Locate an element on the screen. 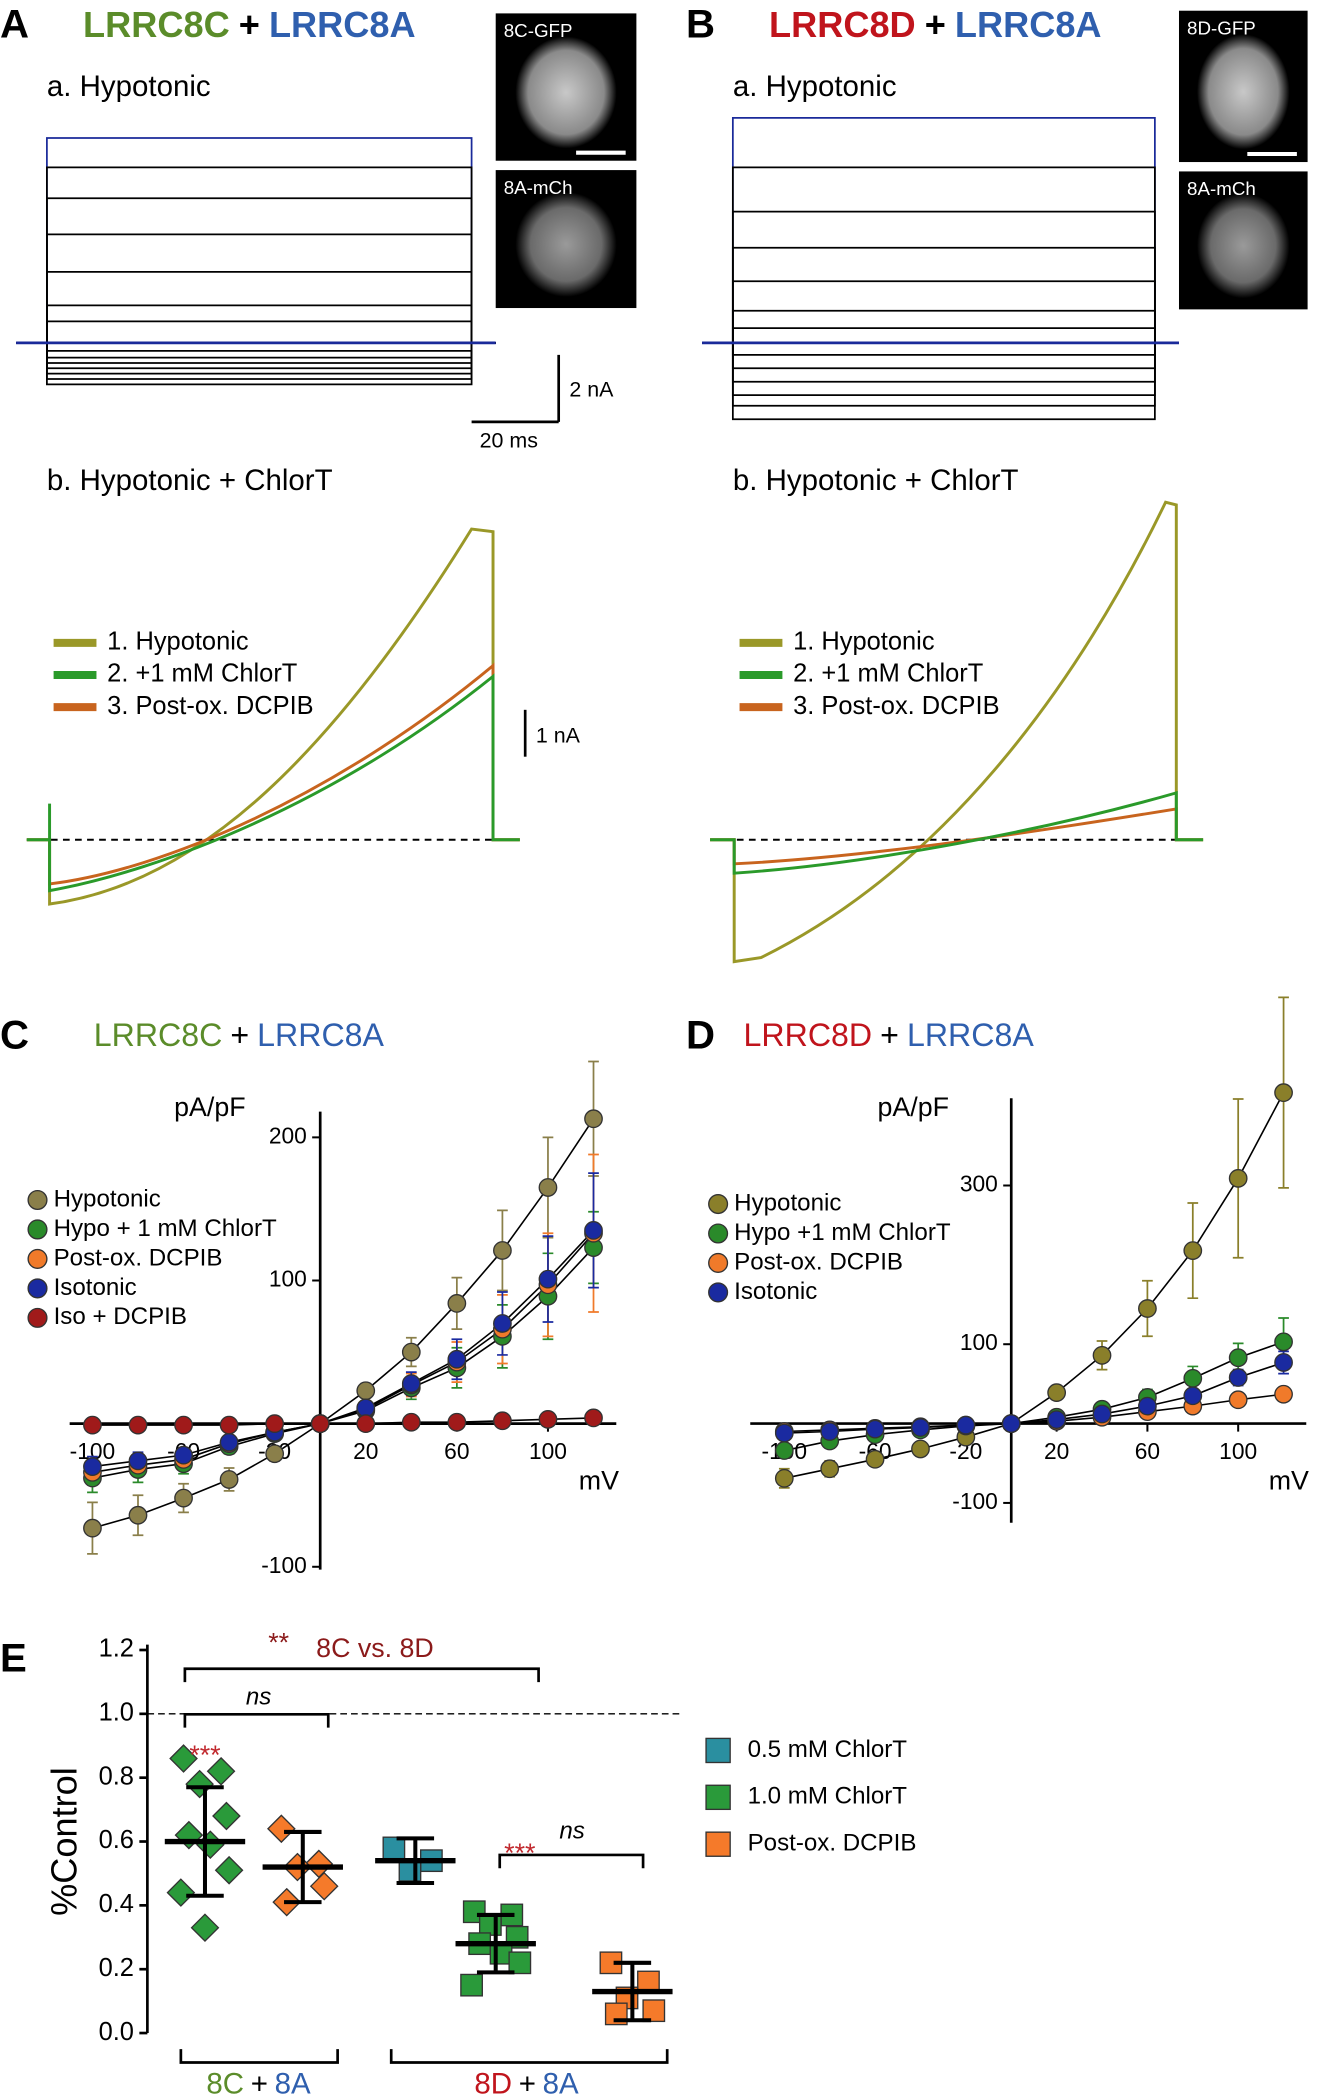  y-tick-label: 200 is located at coordinates (288, 1135).